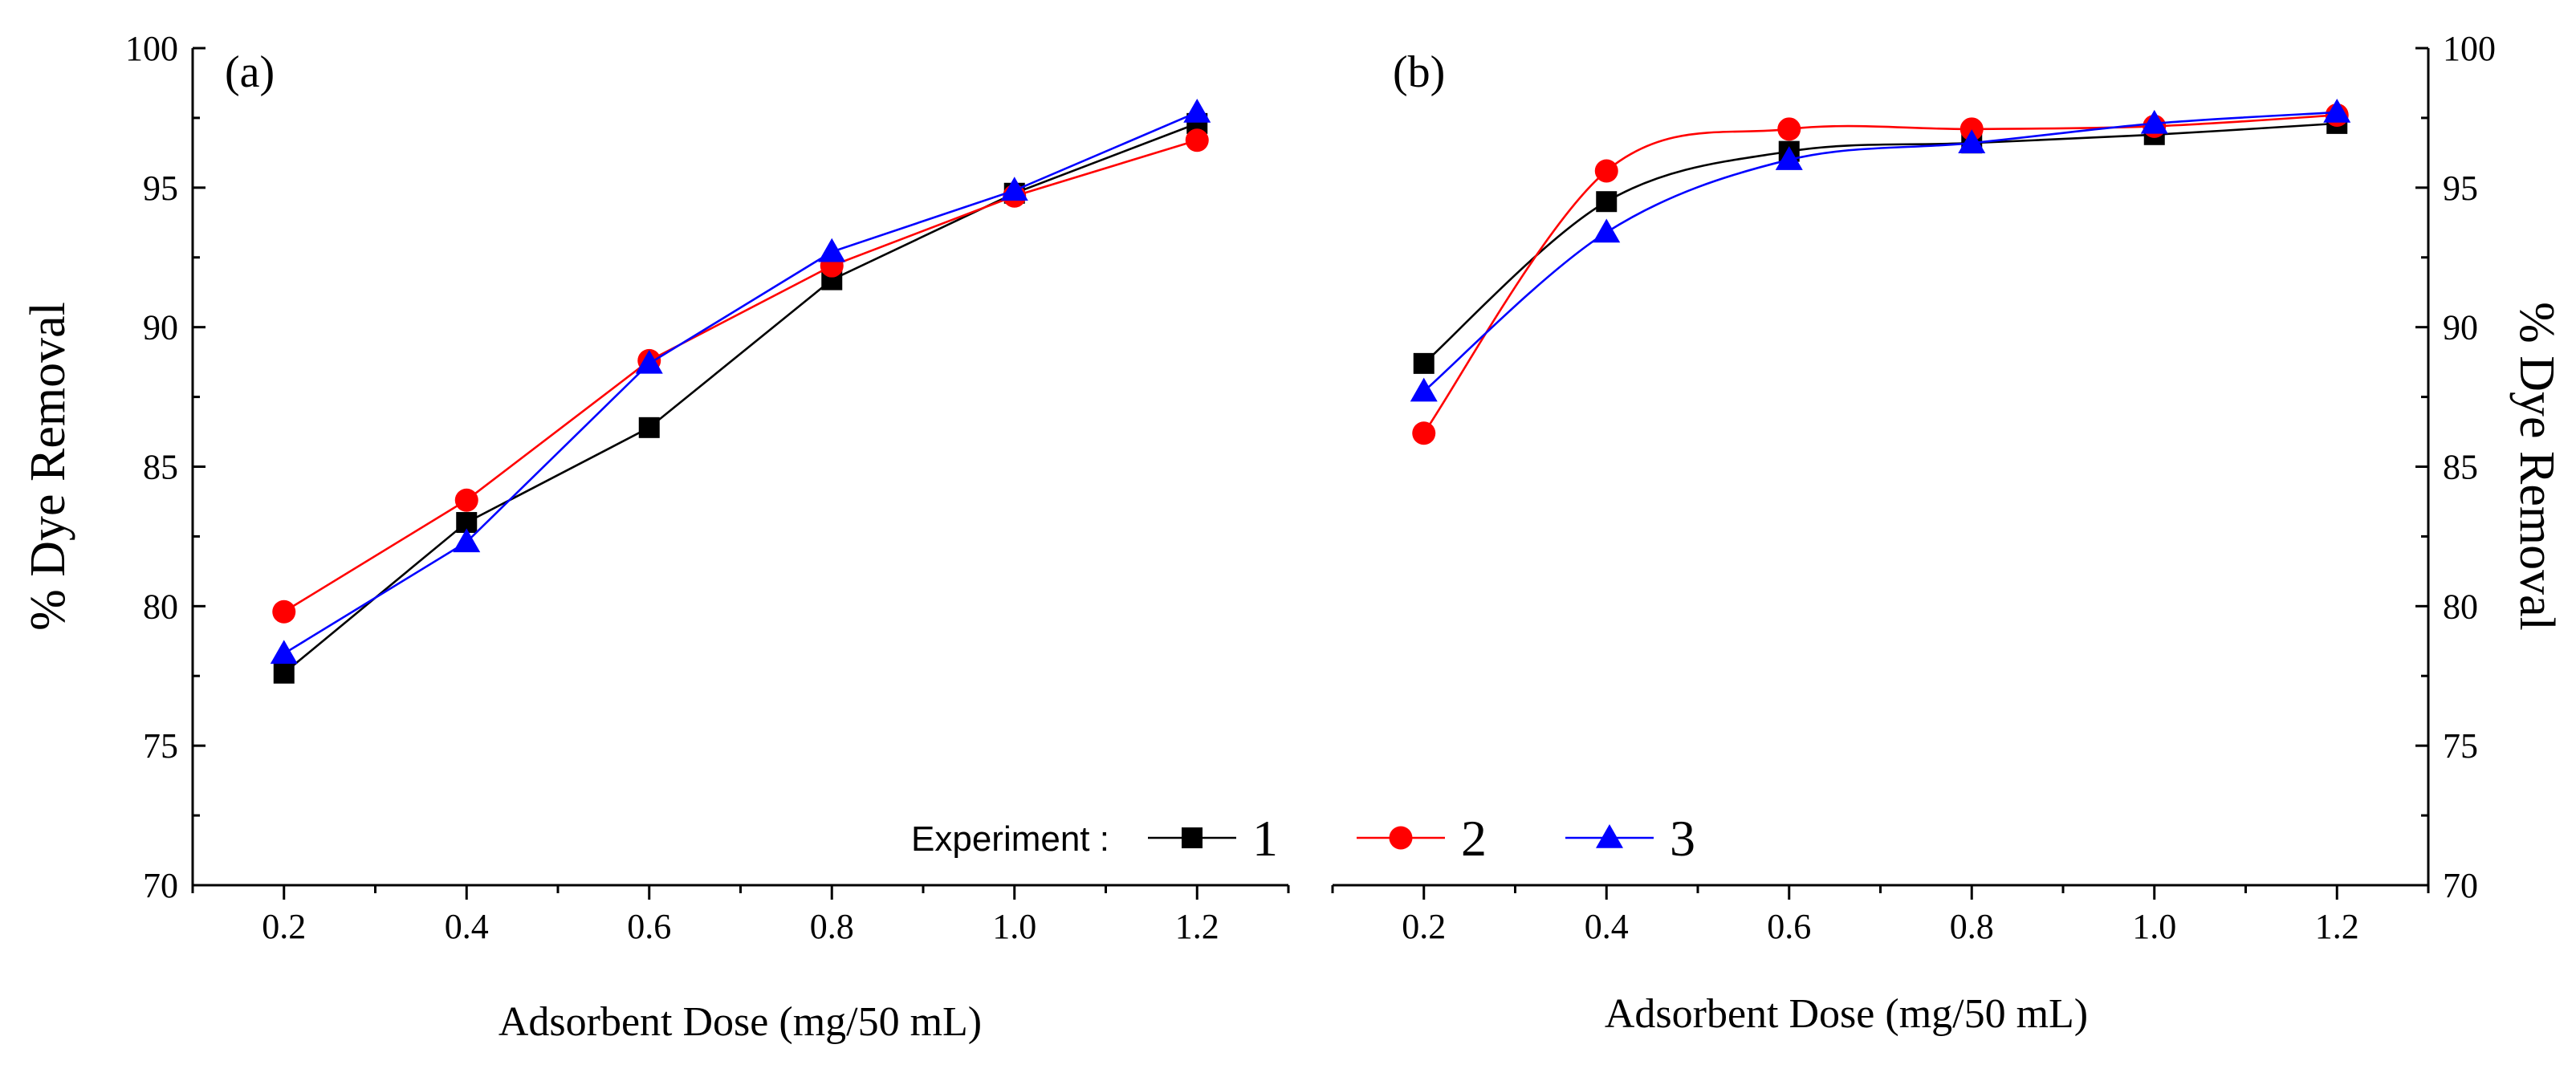 This screenshot has width=2576, height=1077. Describe the element at coordinates (2337, 926) in the screenshot. I see `panel-b-xtick-label: 1.2` at that location.